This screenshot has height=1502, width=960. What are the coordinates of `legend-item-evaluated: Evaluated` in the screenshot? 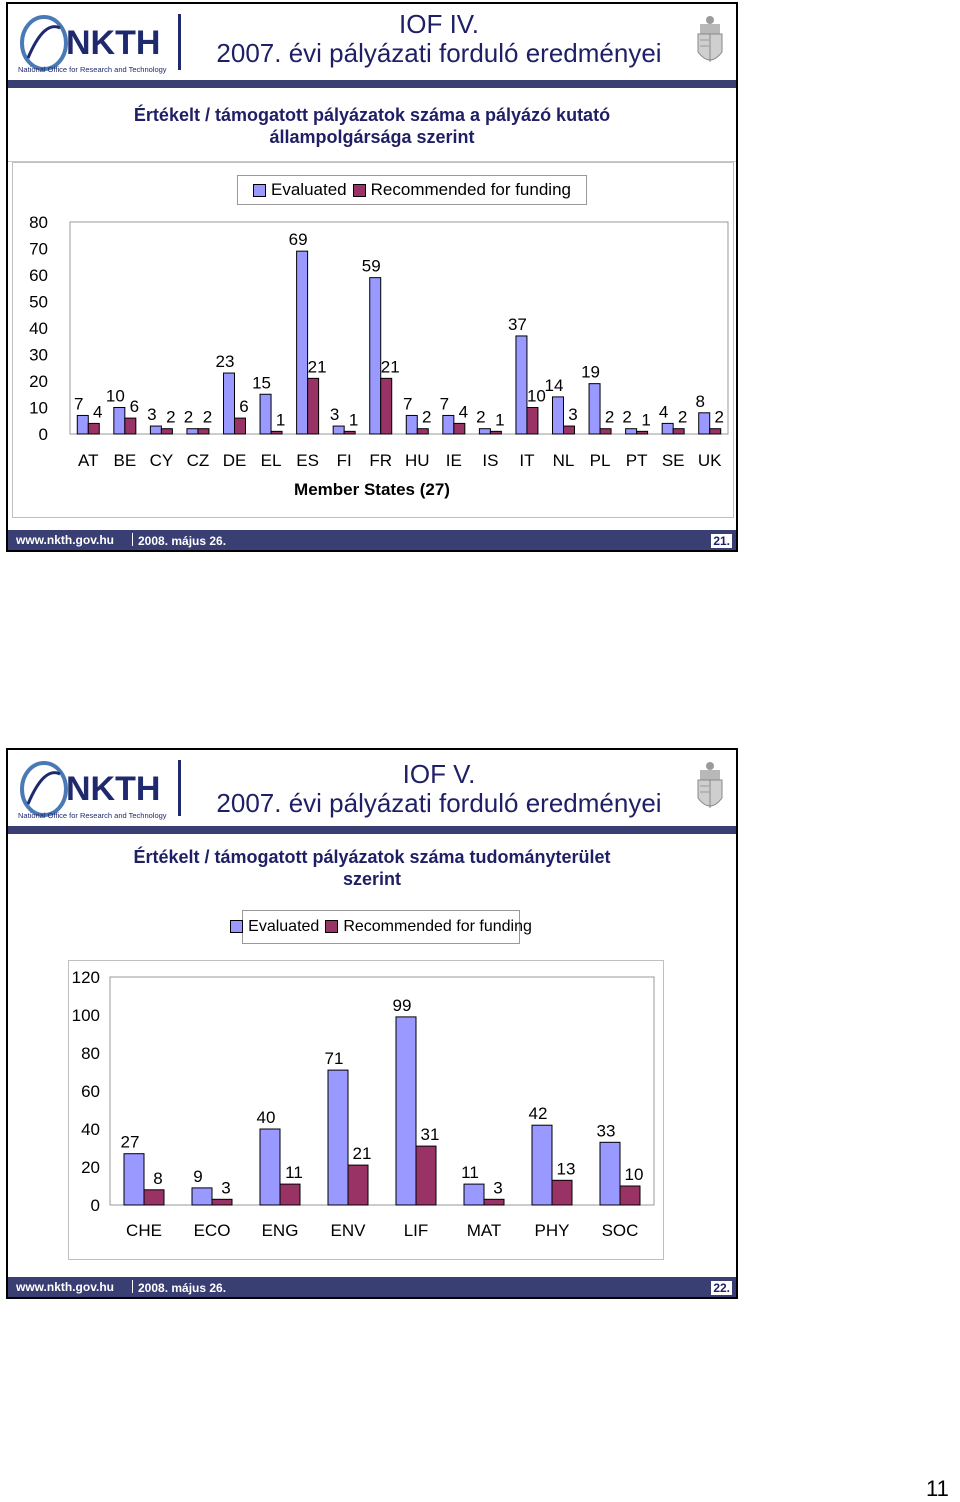 It's located at (300, 190).